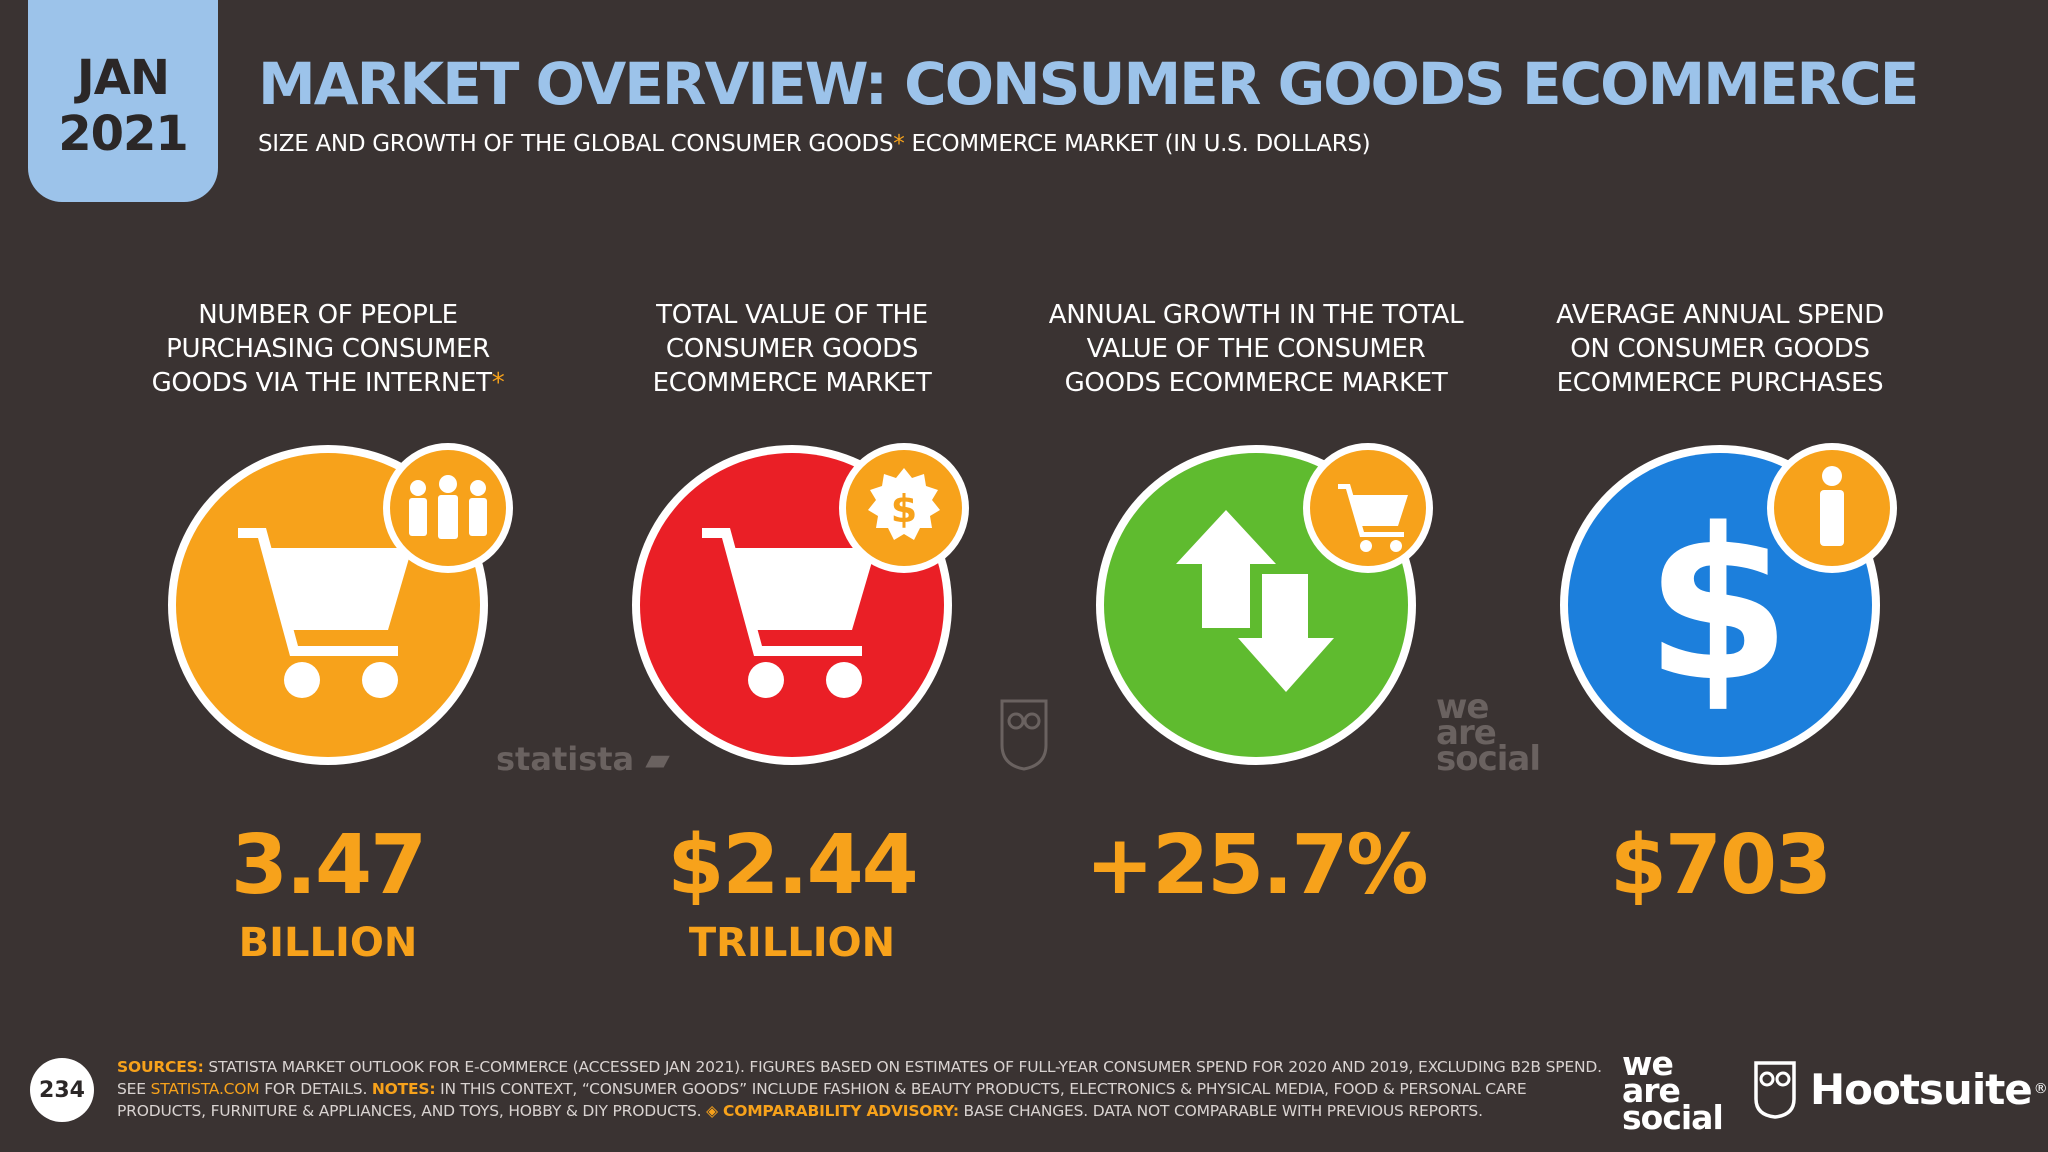 Image resolution: width=2048 pixels, height=1152 pixels. Describe the element at coordinates (498, 383) in the screenshot. I see `label-asterisk: *` at that location.